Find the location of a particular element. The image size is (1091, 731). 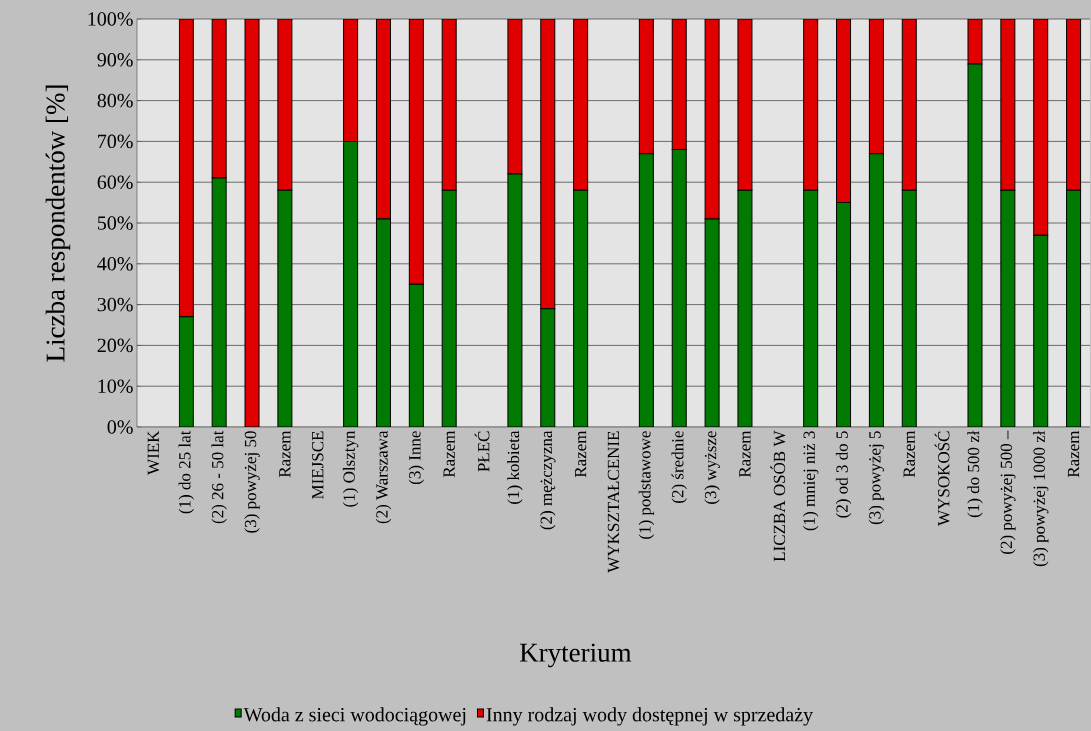

x-tick-label: (1) kobieta is located at coordinates (515, 467).